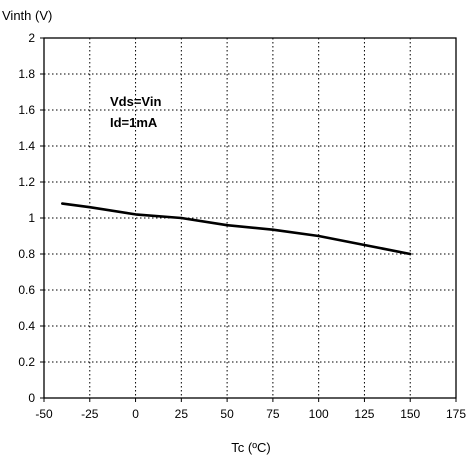 This screenshot has height=461, width=474. What do you see at coordinates (250, 409) in the screenshot?
I see `x-axis-ticks: -50 -25 0 25 50 75 100 125 150 175` at bounding box center [250, 409].